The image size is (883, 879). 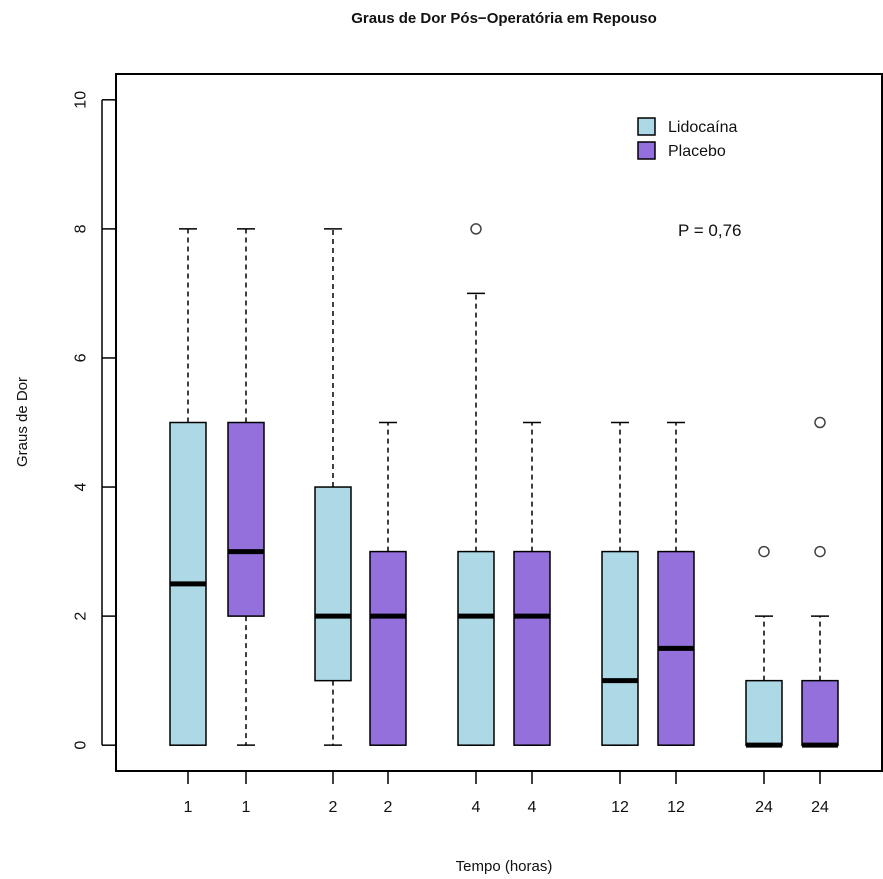 I want to click on y-tick-label: 6, so click(x=81, y=357).